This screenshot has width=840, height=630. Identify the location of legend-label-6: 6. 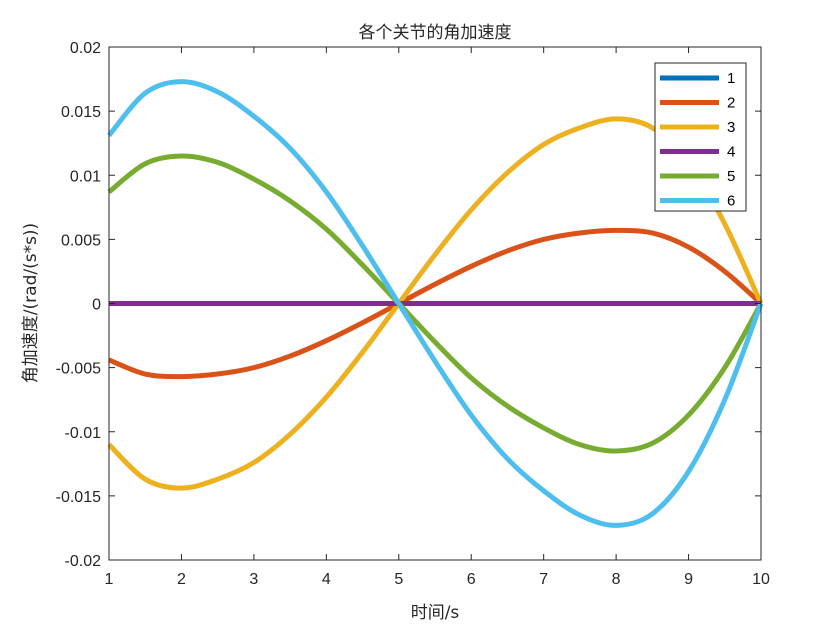
(731, 201).